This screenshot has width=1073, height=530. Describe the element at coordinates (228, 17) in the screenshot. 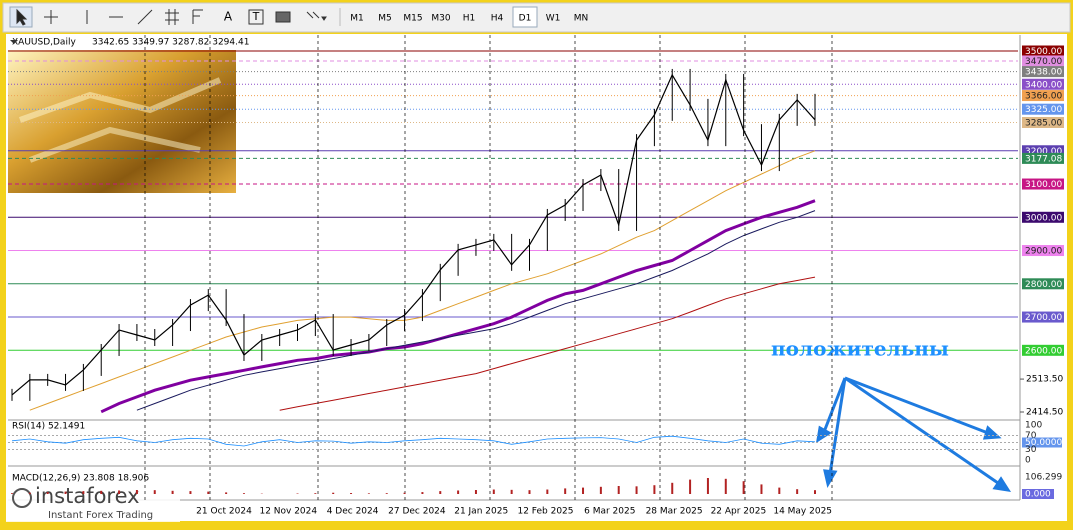

I see `text-tool: A` at that location.